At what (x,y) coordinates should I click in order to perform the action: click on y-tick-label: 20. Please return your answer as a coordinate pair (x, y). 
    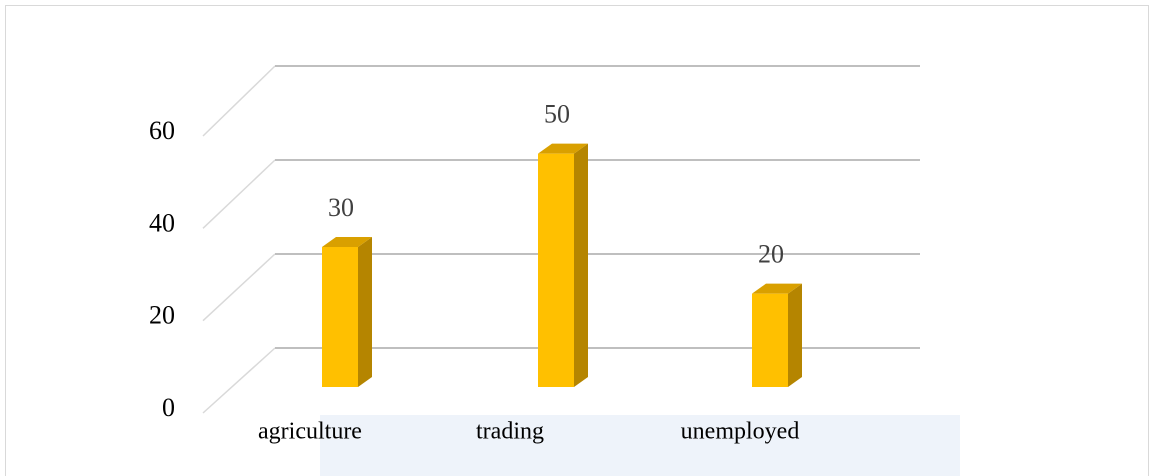
    Looking at the image, I should click on (162, 315).